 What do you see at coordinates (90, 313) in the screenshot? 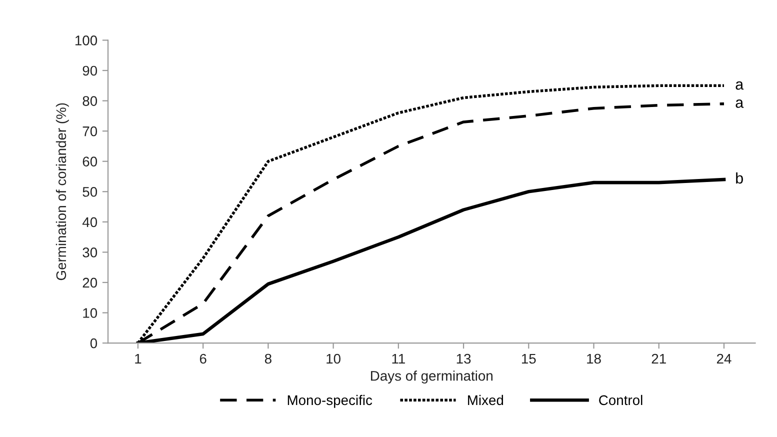
I see `y-tick-label: 10` at bounding box center [90, 313].